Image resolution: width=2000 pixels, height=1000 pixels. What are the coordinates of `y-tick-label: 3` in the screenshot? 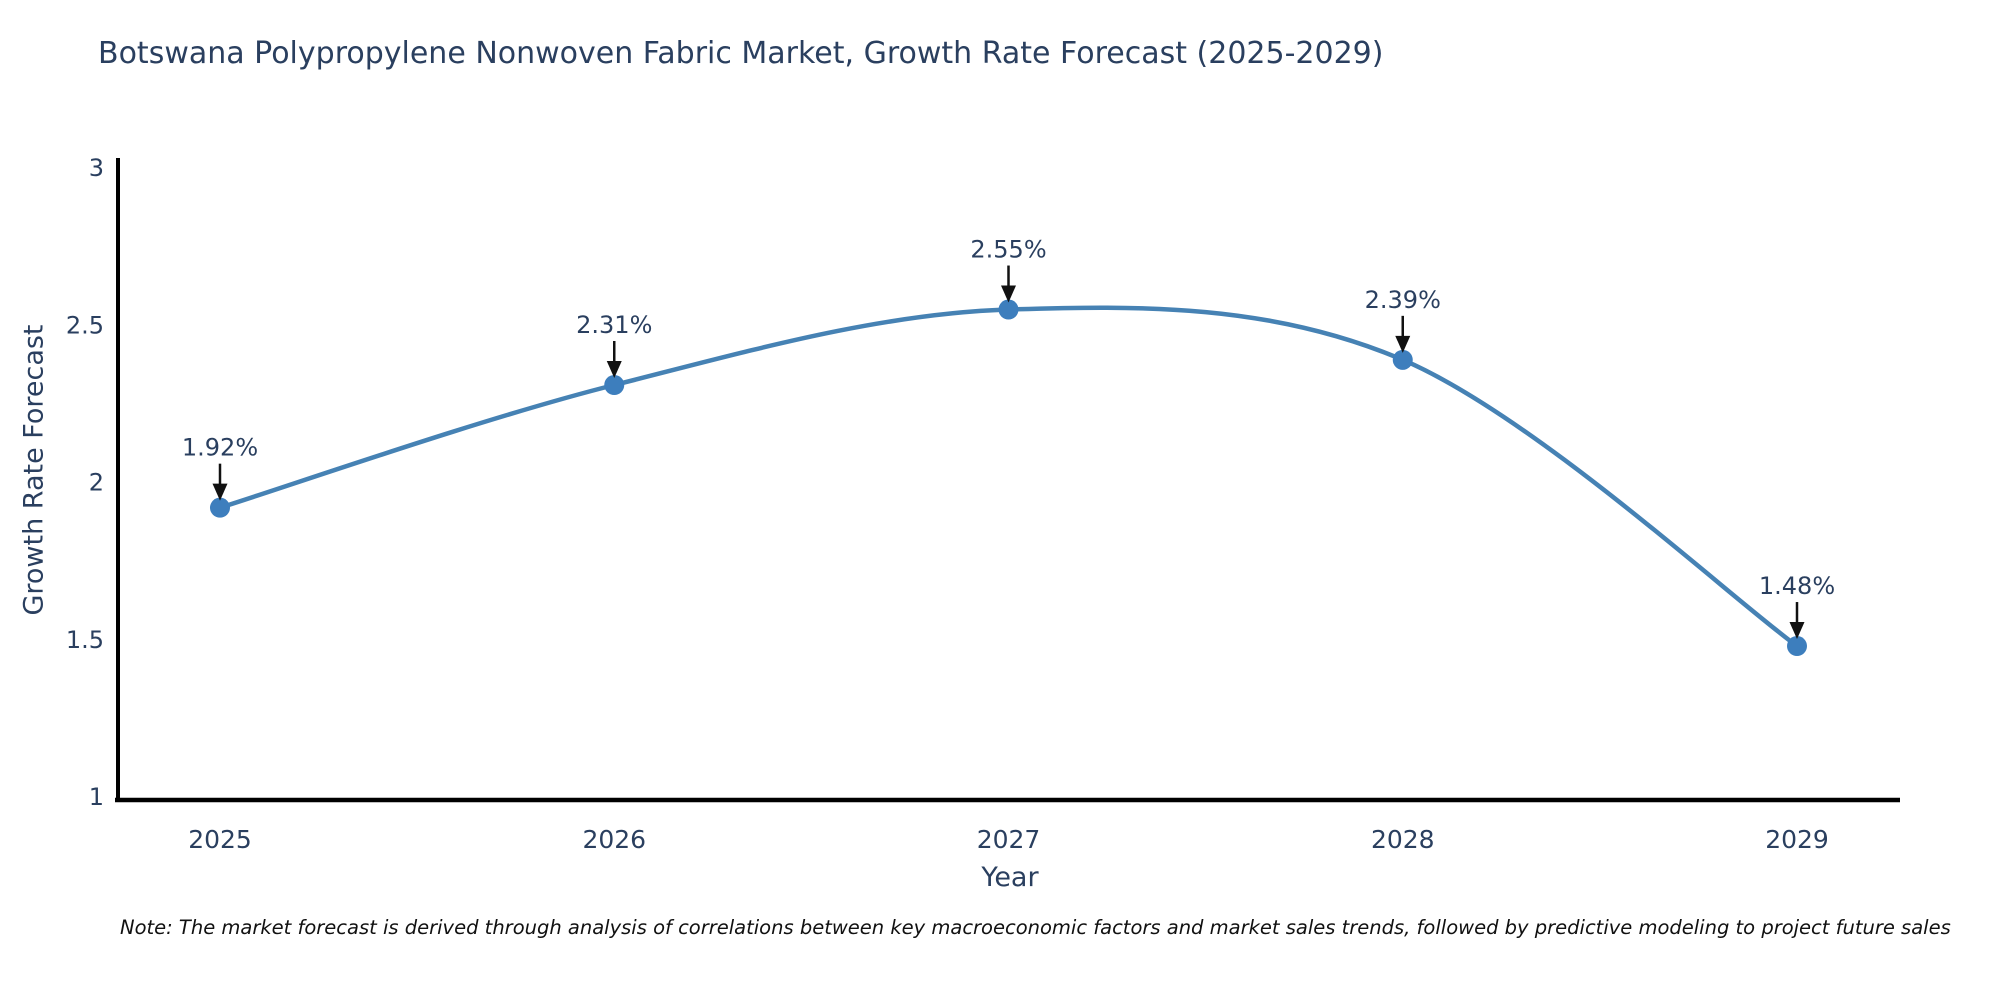 It's located at (96, 168).